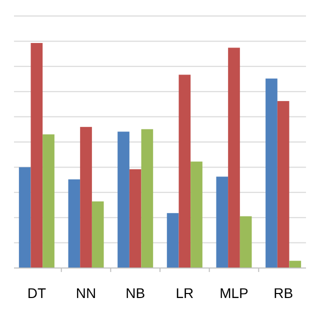  What do you see at coordinates (234, 293) in the screenshot?
I see `x-tick-label: MLP` at bounding box center [234, 293].